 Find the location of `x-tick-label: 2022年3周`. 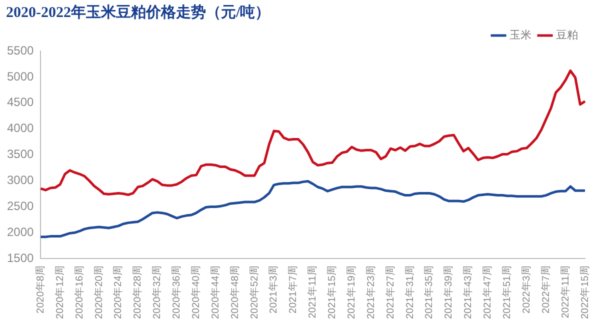

x-tick-label: 2022年3周 is located at coordinates (526, 290).